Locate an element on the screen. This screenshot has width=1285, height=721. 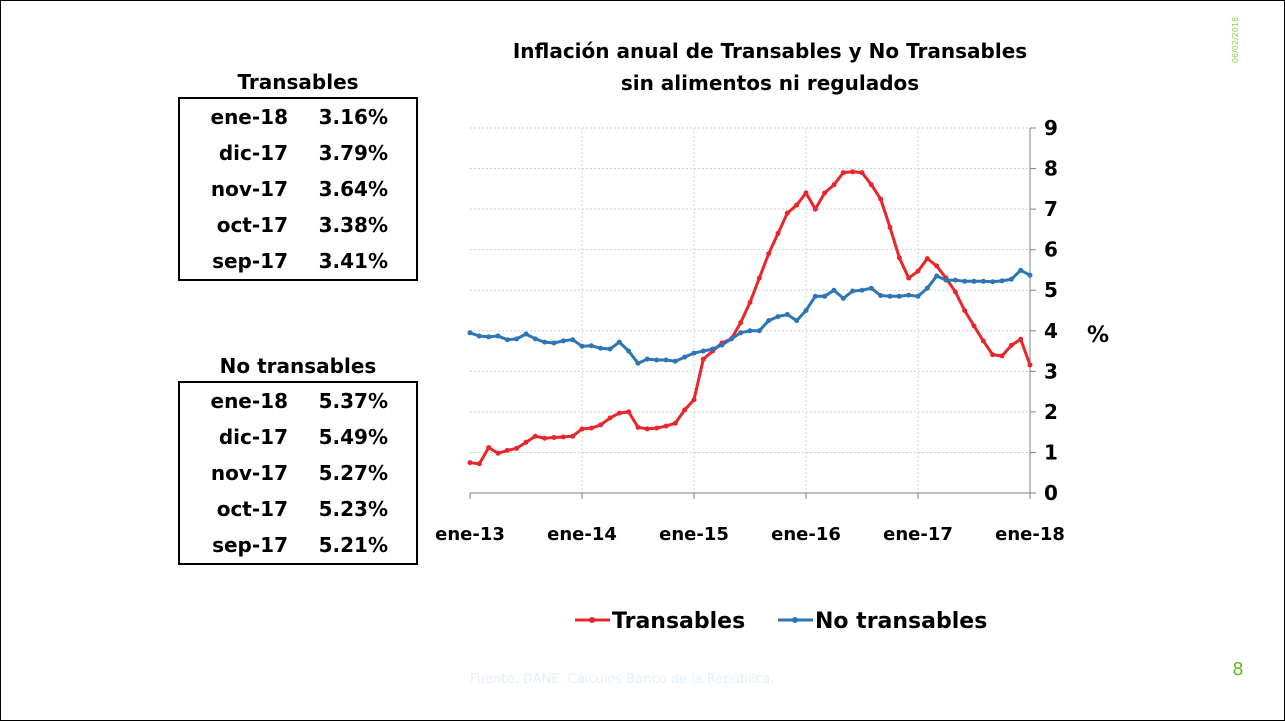
table-row: sep-17 3.41% is located at coordinates (298, 261).